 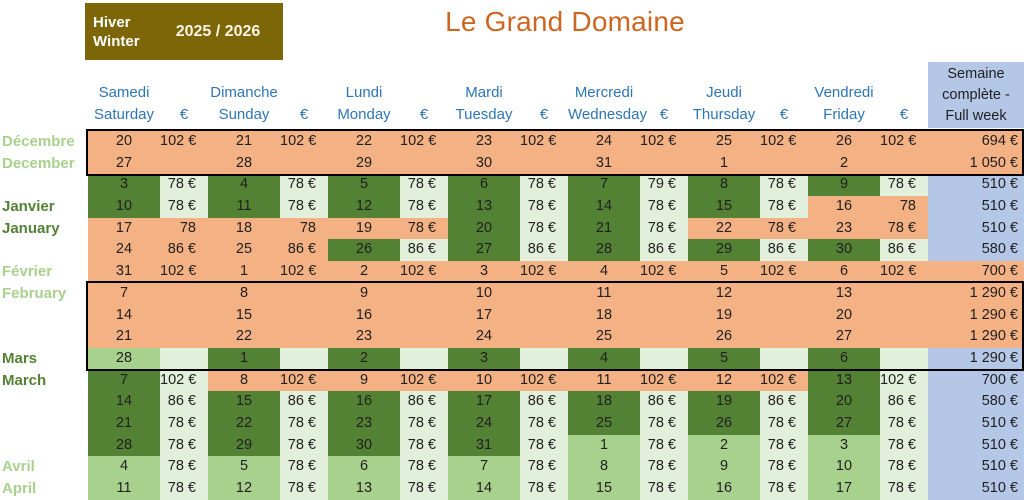 I want to click on date-cell: 11, so click(x=124, y=489).